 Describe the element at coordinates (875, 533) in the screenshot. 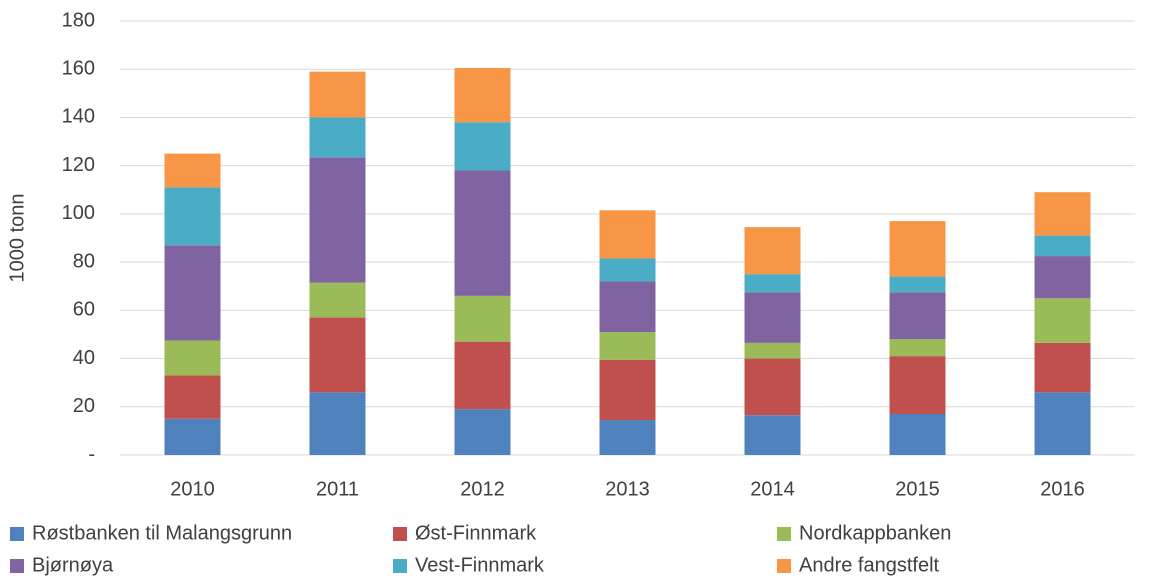

I see `legend-label: Nordkappbanken` at that location.